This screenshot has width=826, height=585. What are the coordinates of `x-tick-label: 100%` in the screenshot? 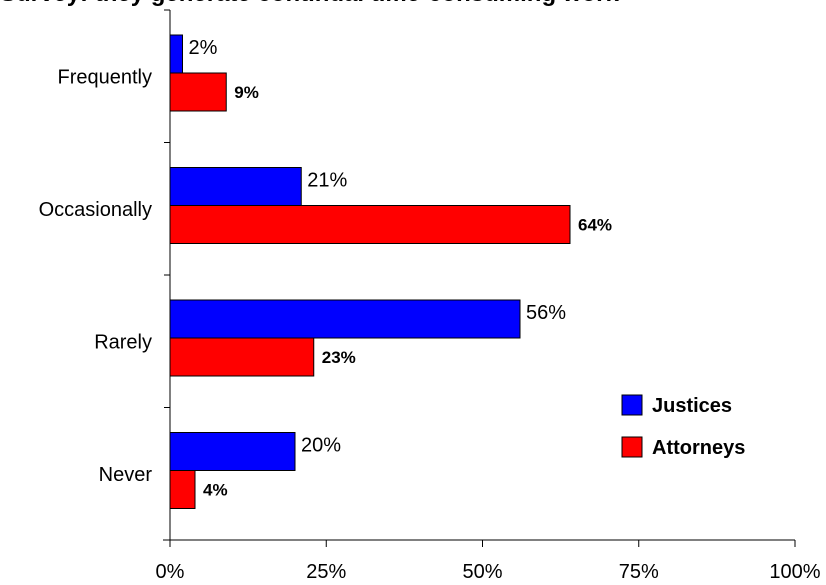 It's located at (794, 572).